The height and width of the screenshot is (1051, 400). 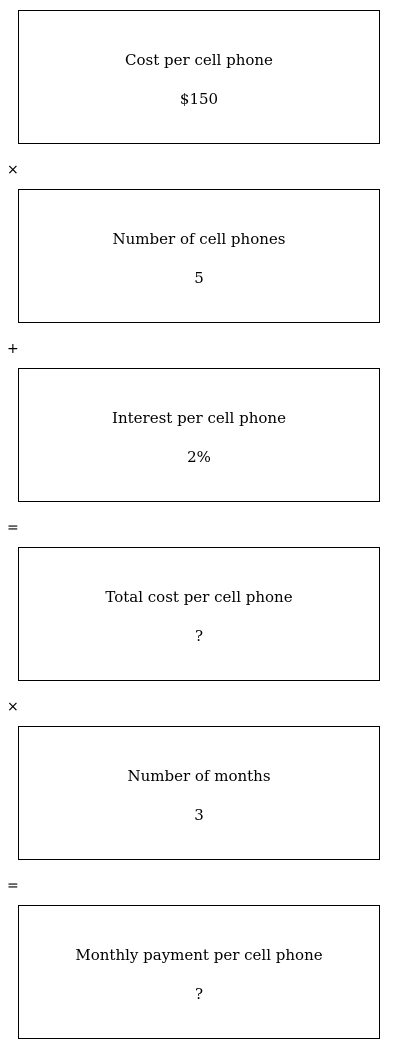 I want to click on box-label: Interest per cell phone, so click(x=199, y=418).